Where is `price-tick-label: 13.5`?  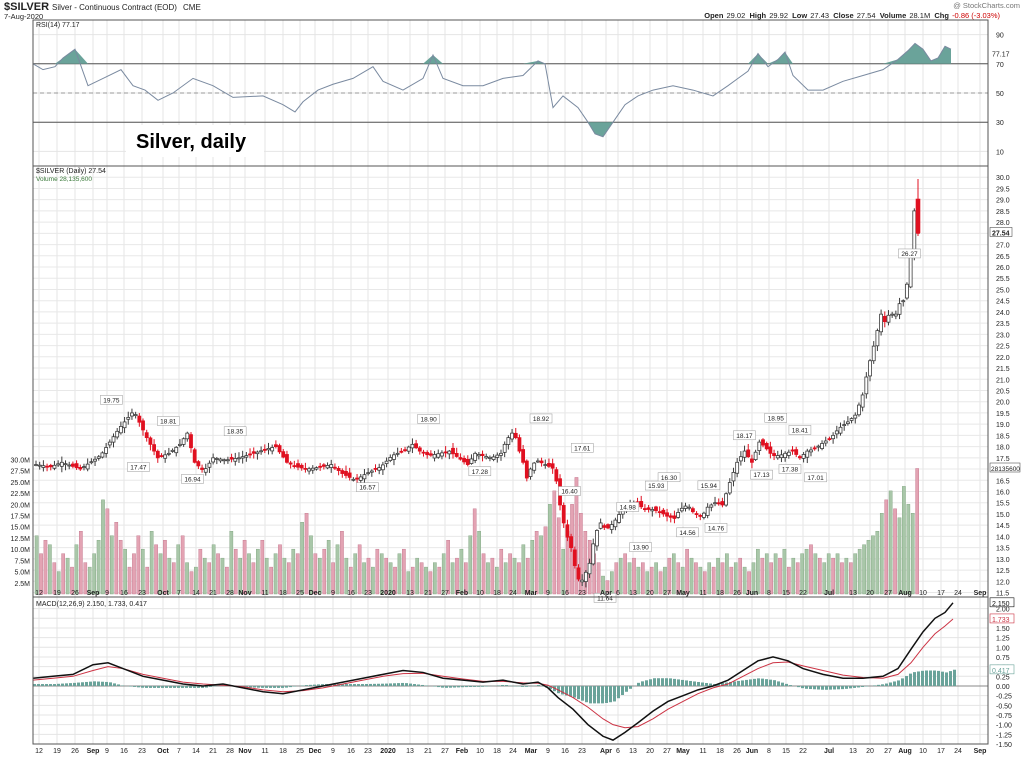
price-tick-label: 13.5 is located at coordinates (1003, 549).